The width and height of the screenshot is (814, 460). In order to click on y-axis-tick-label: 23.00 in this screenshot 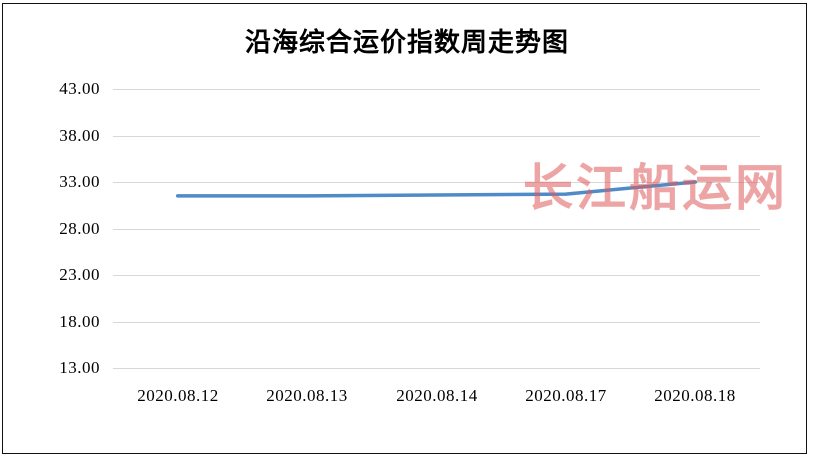, I will do `click(79, 274)`.